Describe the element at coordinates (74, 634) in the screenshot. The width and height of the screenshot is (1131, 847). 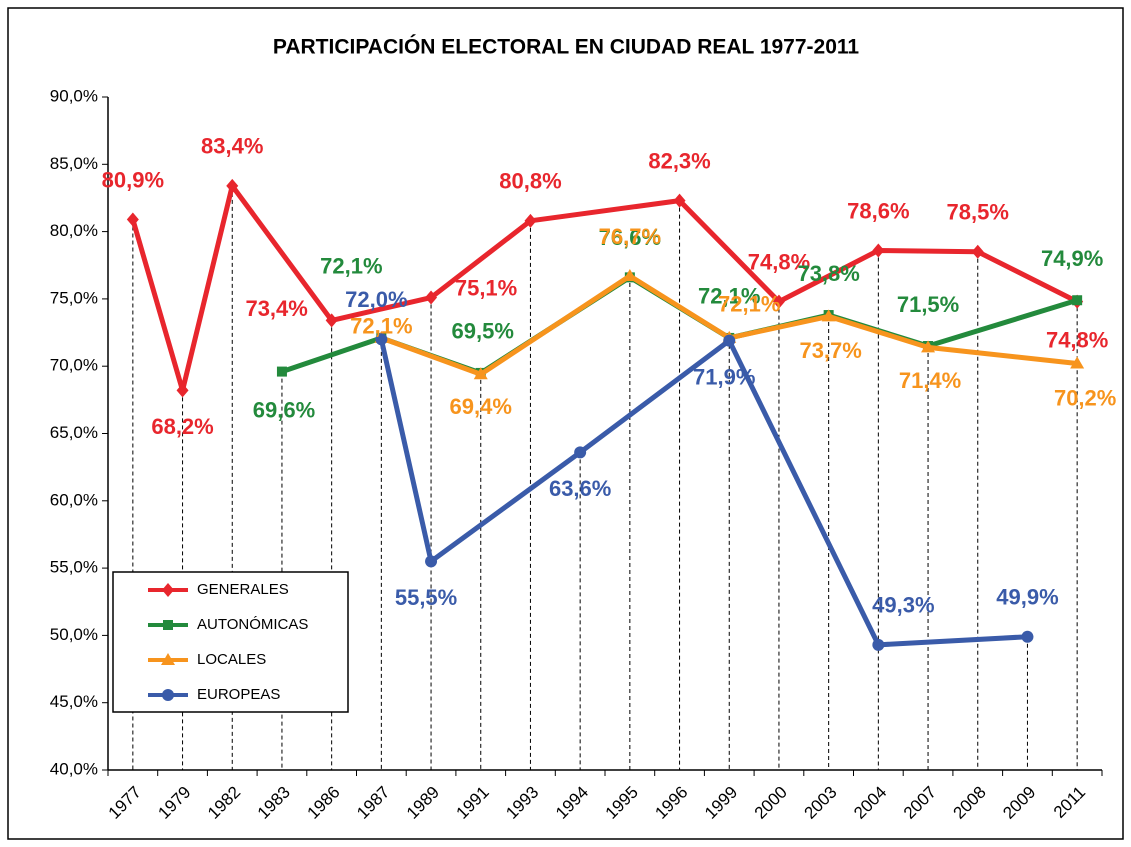
I see `y-tick-label: 50,0%` at that location.